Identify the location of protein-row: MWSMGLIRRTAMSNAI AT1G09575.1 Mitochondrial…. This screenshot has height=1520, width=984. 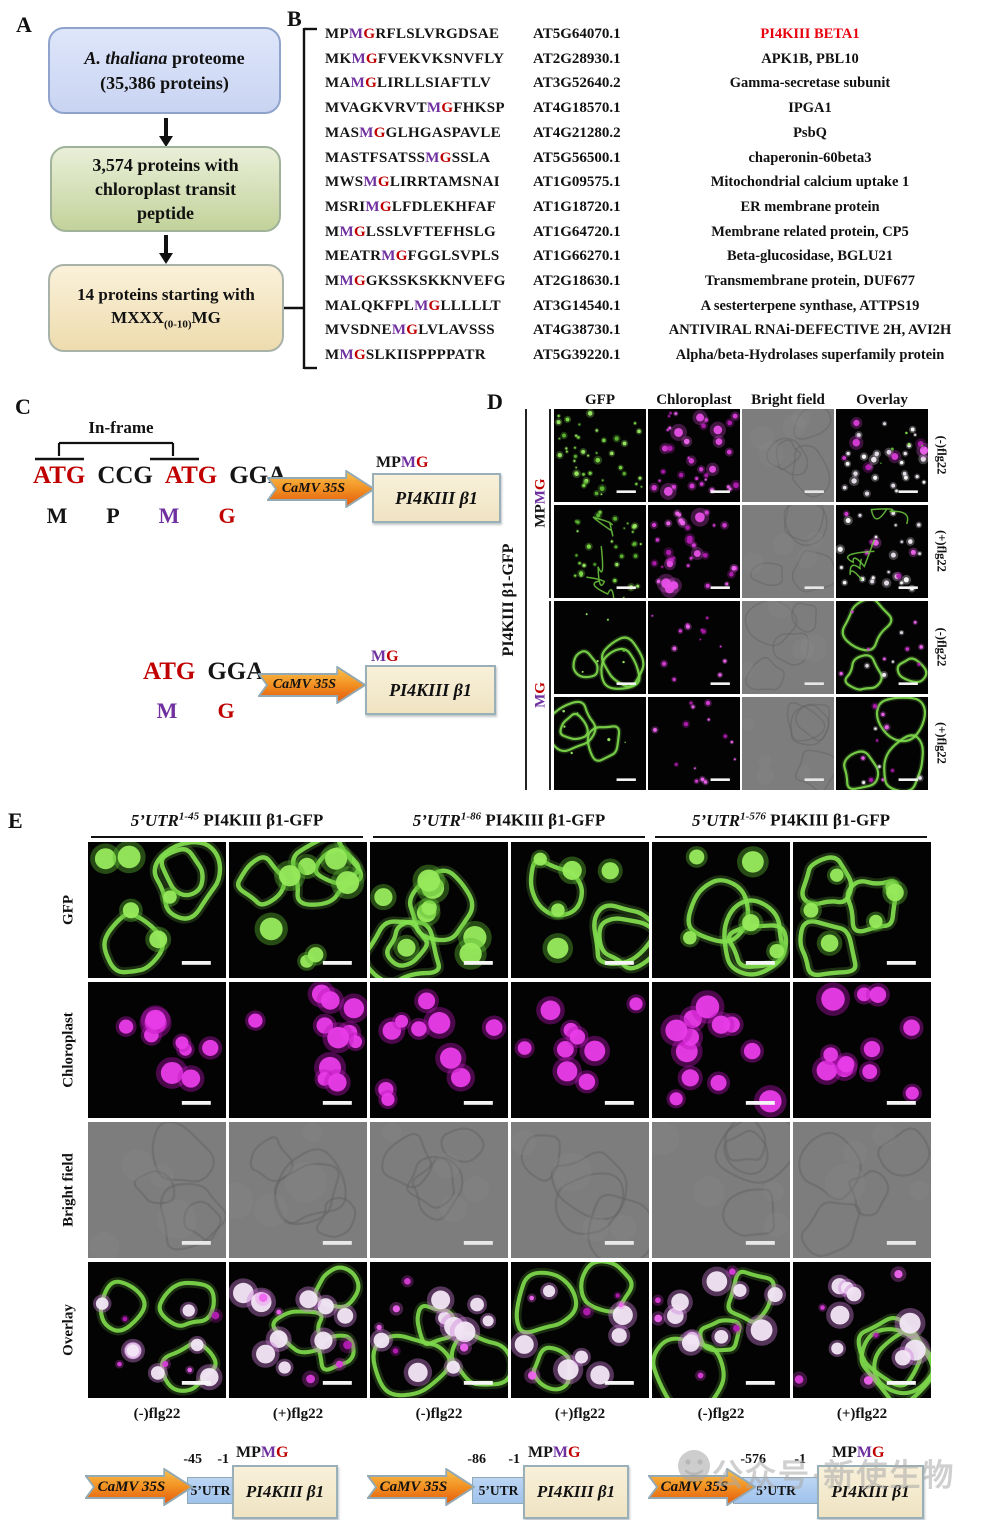
(652, 185).